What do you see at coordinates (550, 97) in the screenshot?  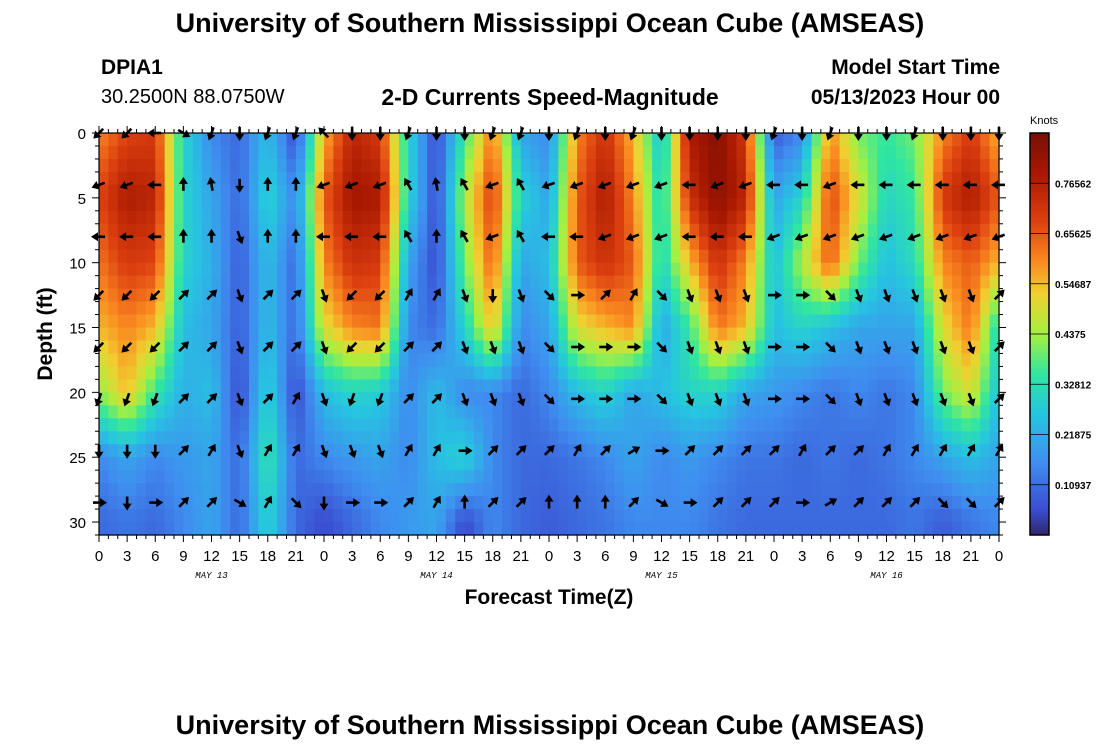 I see `chart-subtitle: 2-D Currents Speed-Magnitude` at bounding box center [550, 97].